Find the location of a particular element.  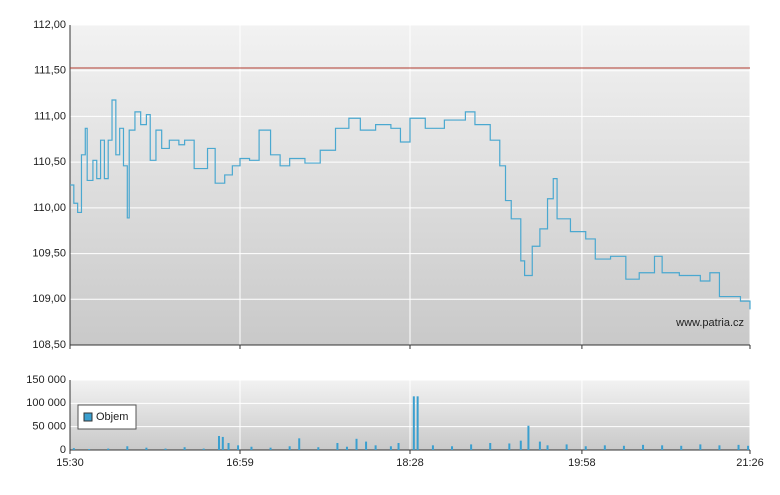

watermark: www.patria.cz is located at coordinates (709, 323).